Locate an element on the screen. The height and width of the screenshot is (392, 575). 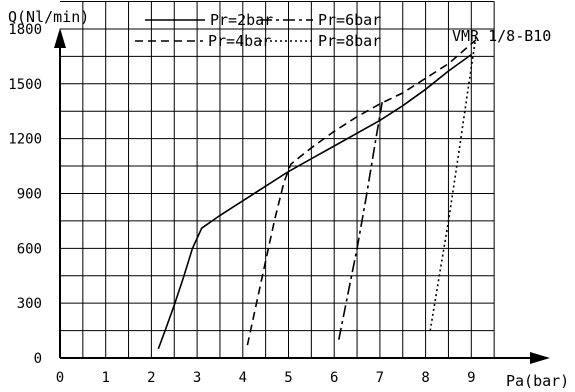
chart-title: VMR 1/8-B10 is located at coordinates (501, 36).